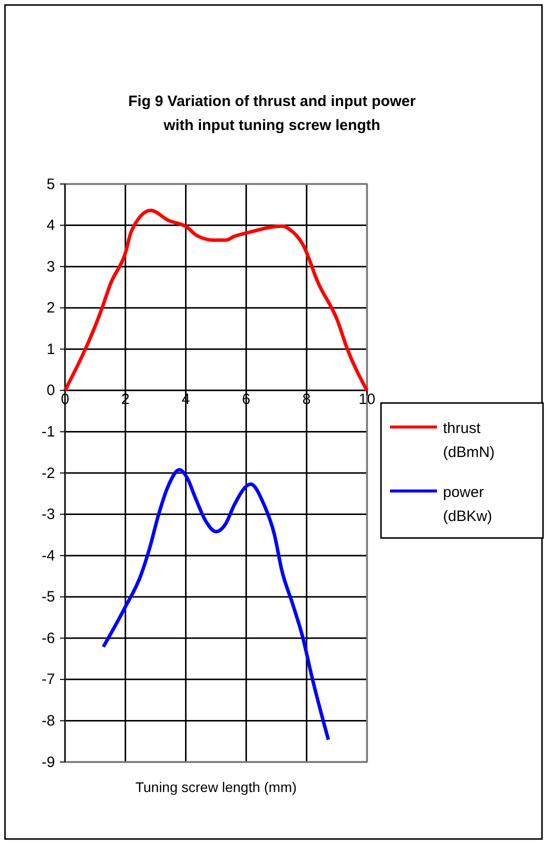  Describe the element at coordinates (50, 225) in the screenshot. I see `y-tick-label: 4` at that location.